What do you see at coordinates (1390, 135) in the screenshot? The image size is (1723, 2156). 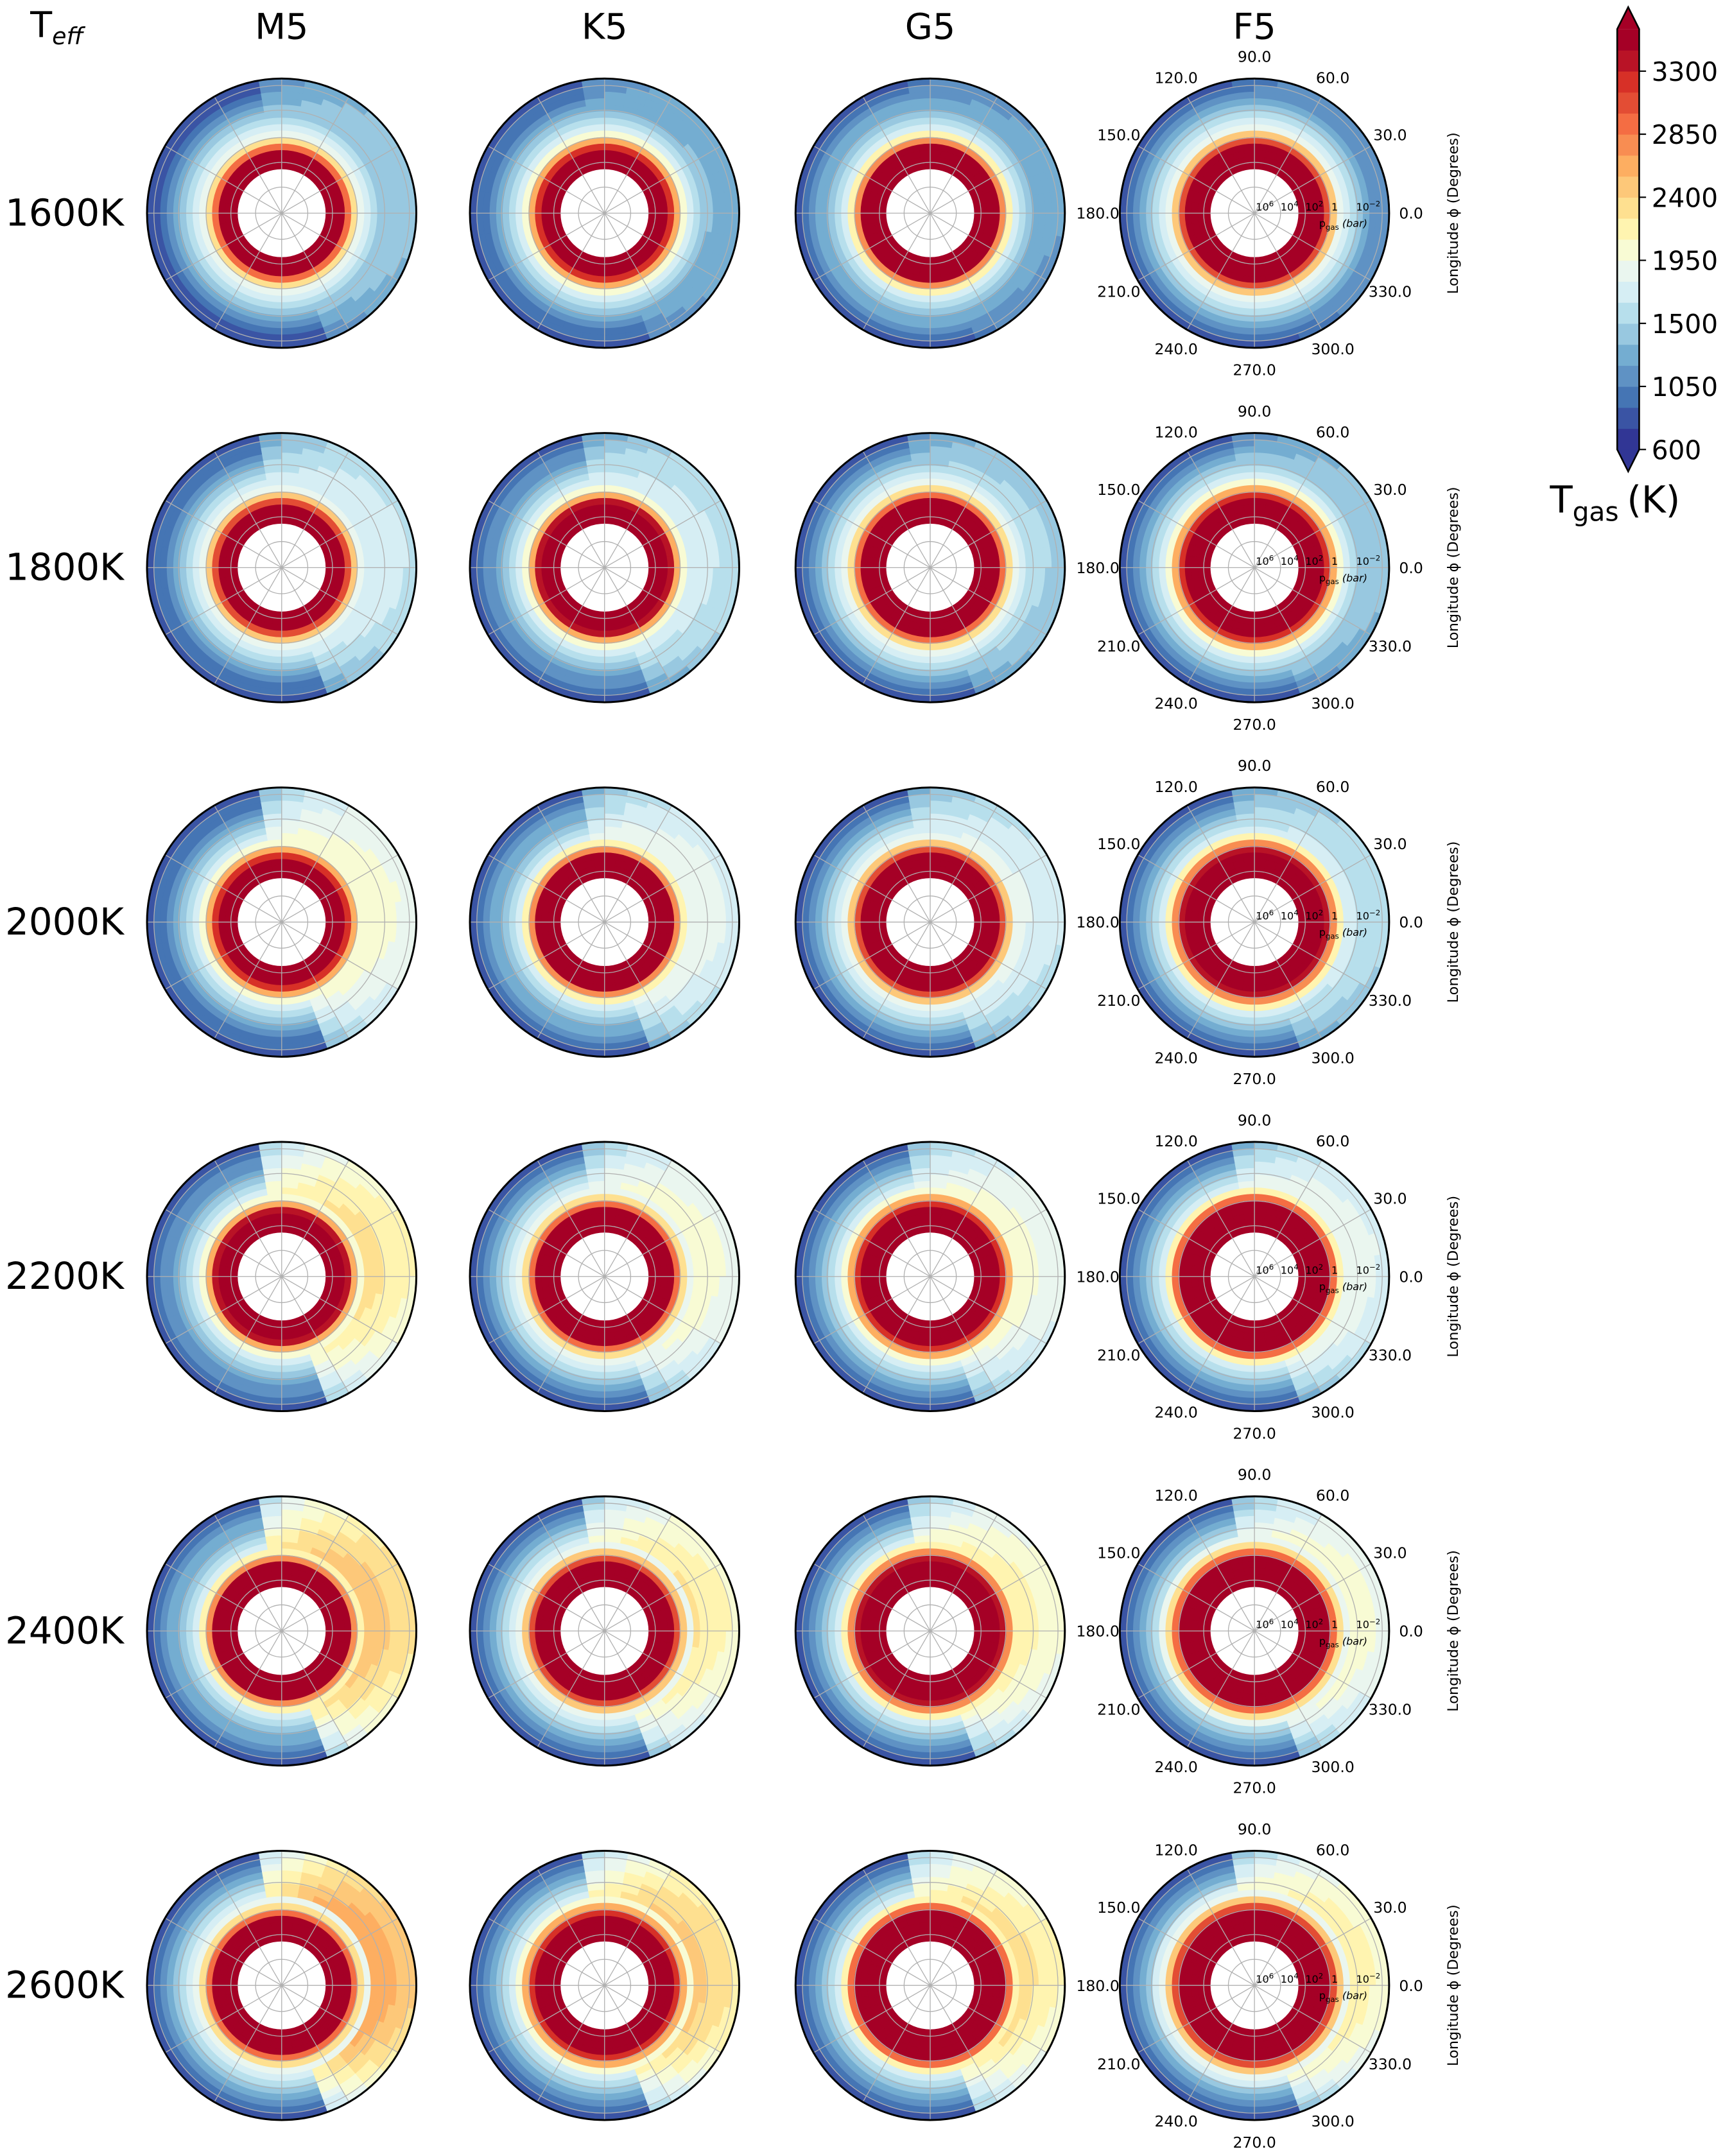 I see `angular-tick-label: 30.0` at bounding box center [1390, 135].